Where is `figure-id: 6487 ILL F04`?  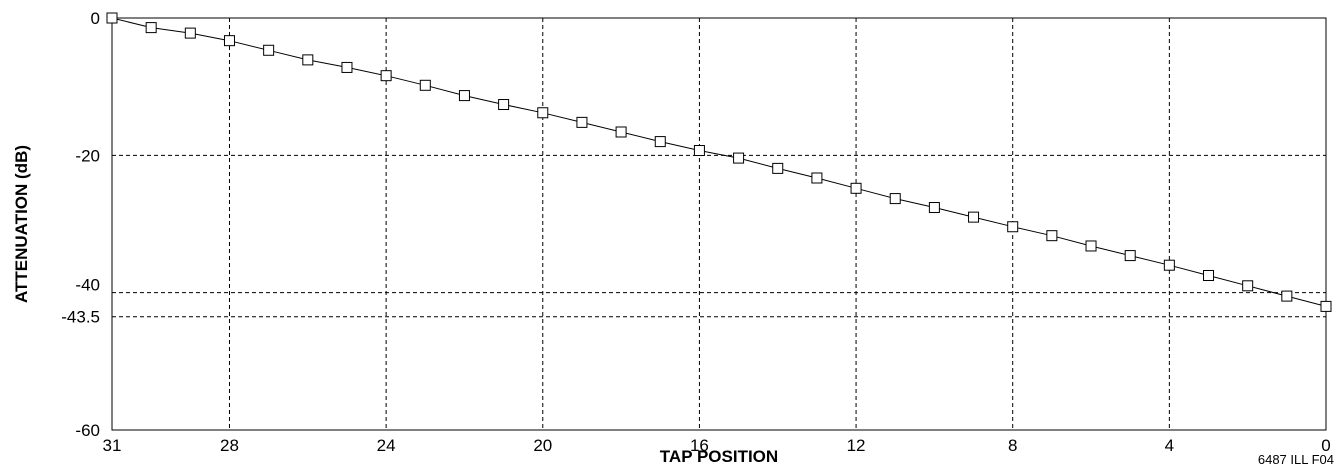
figure-id: 6487 ILL F04 is located at coordinates (1296, 459).